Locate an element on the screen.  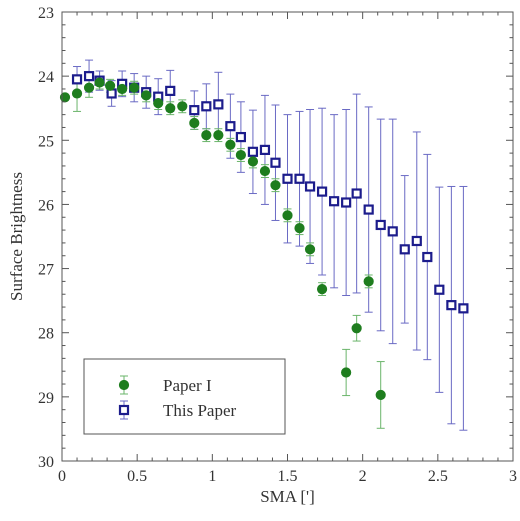
x-tick-label: 2 is located at coordinates (363, 476).